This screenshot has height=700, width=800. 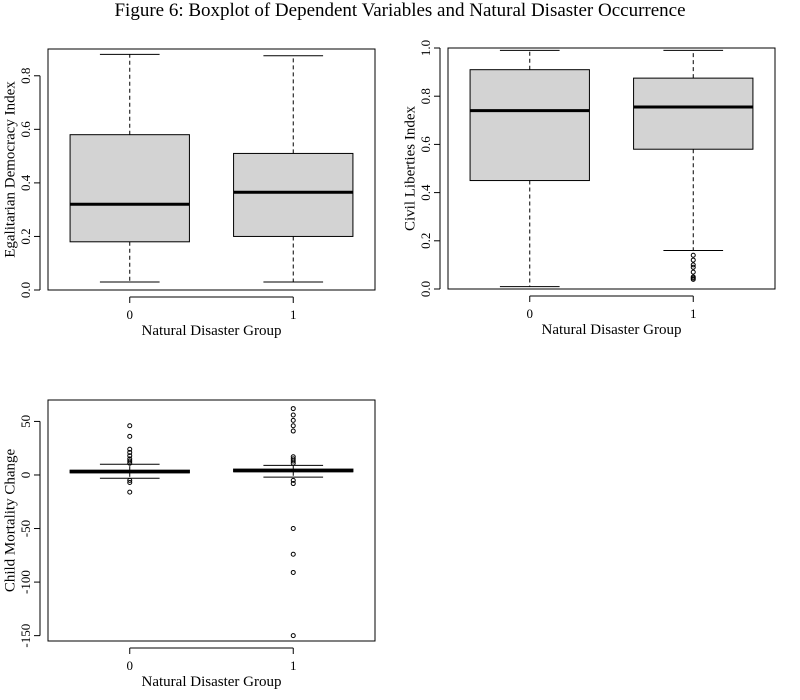 What do you see at coordinates (425, 48) in the screenshot?
I see `y-tick-label: 1.0` at bounding box center [425, 48].